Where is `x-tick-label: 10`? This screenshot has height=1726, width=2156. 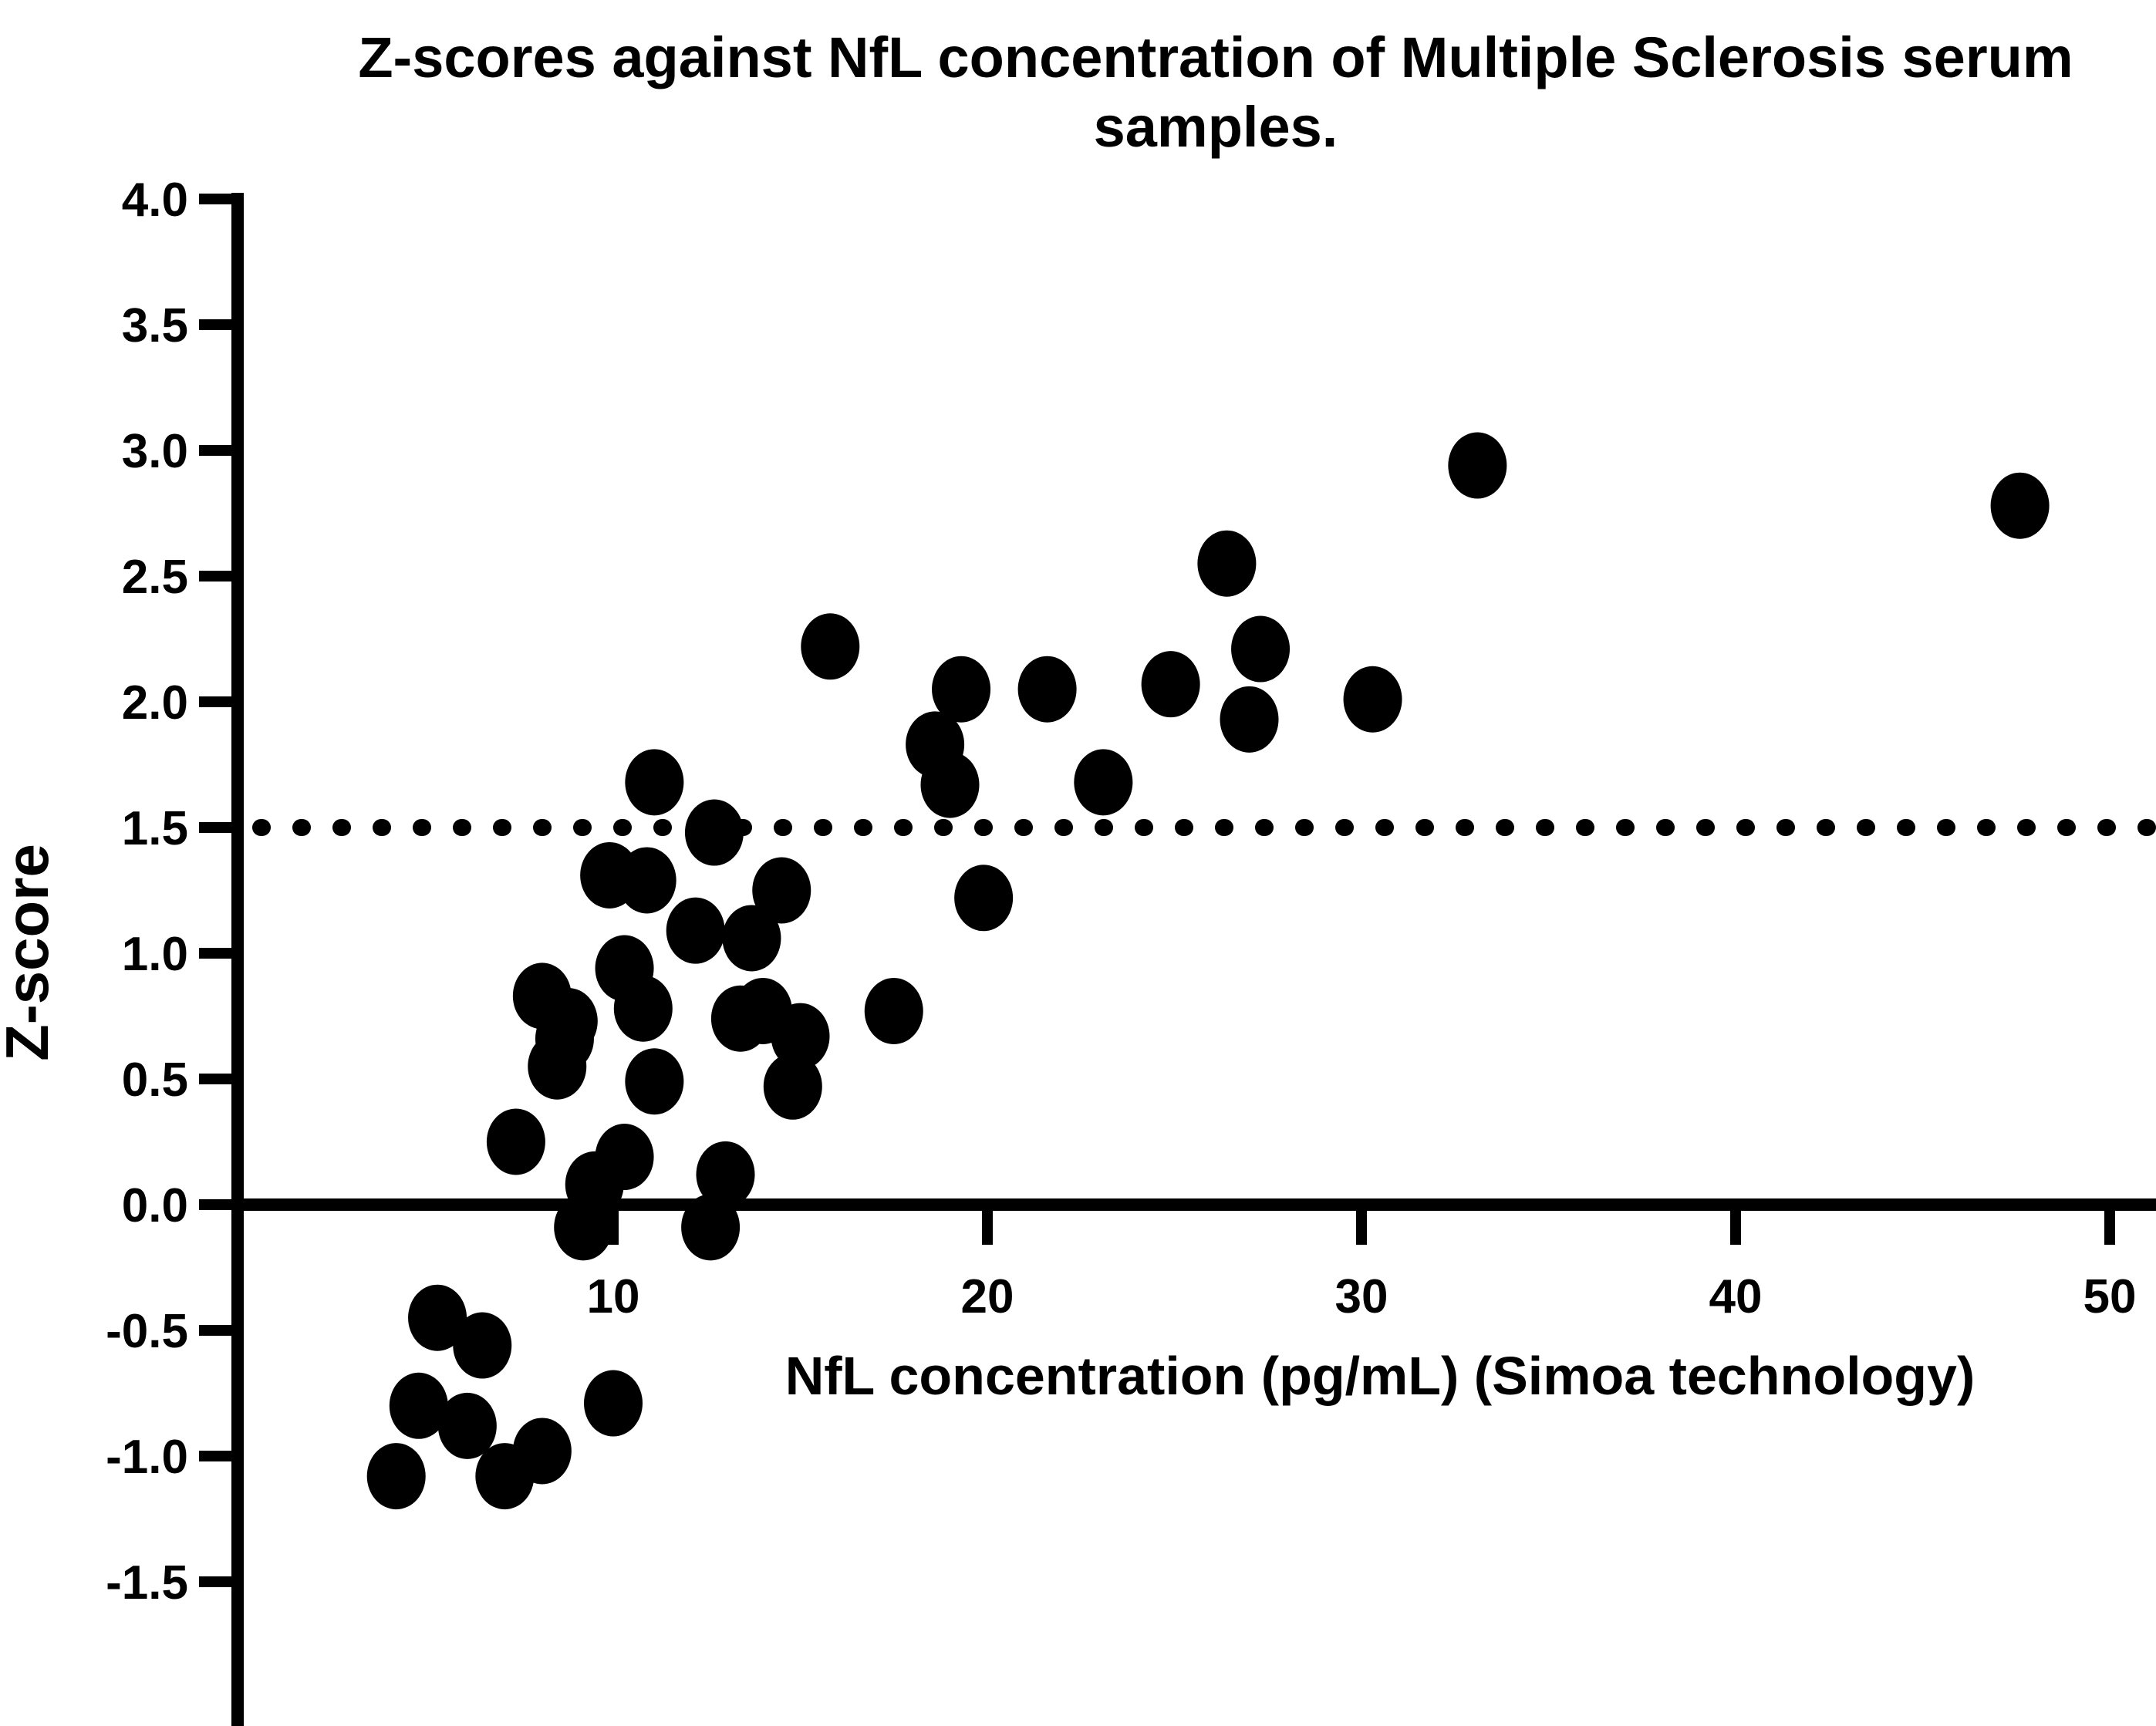 x-tick-label: 10 is located at coordinates (613, 1297).